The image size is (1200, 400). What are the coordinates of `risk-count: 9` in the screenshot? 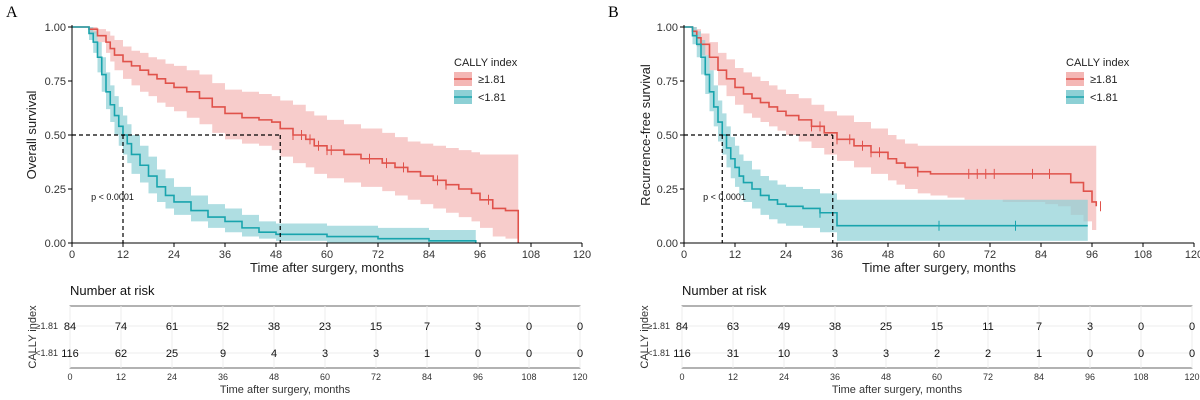 It's located at (223, 354).